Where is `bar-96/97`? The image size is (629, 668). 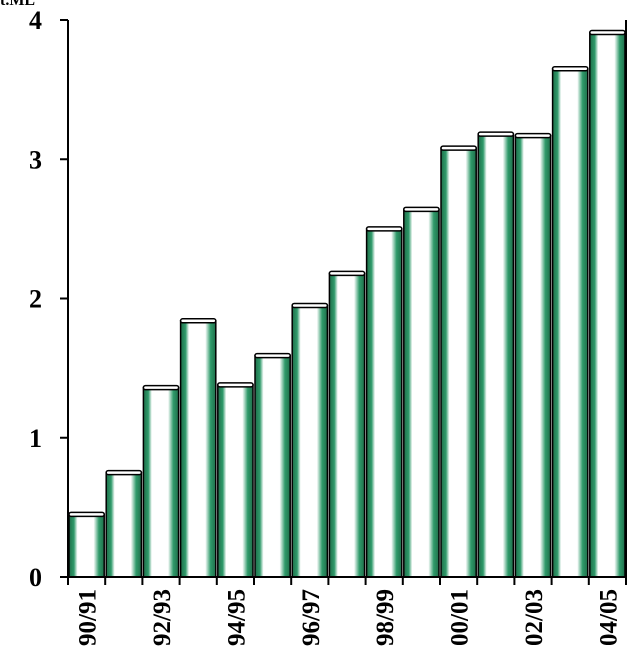
bar-96/97 is located at coordinates (310, 440).